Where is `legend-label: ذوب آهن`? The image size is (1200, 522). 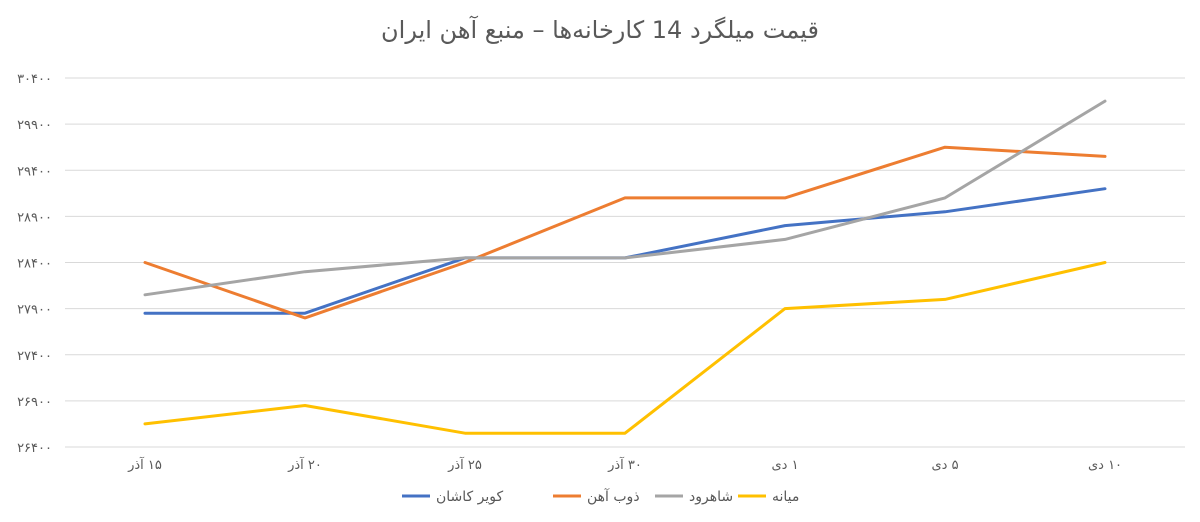
legend-label: ذوب آهن is located at coordinates (613, 496).